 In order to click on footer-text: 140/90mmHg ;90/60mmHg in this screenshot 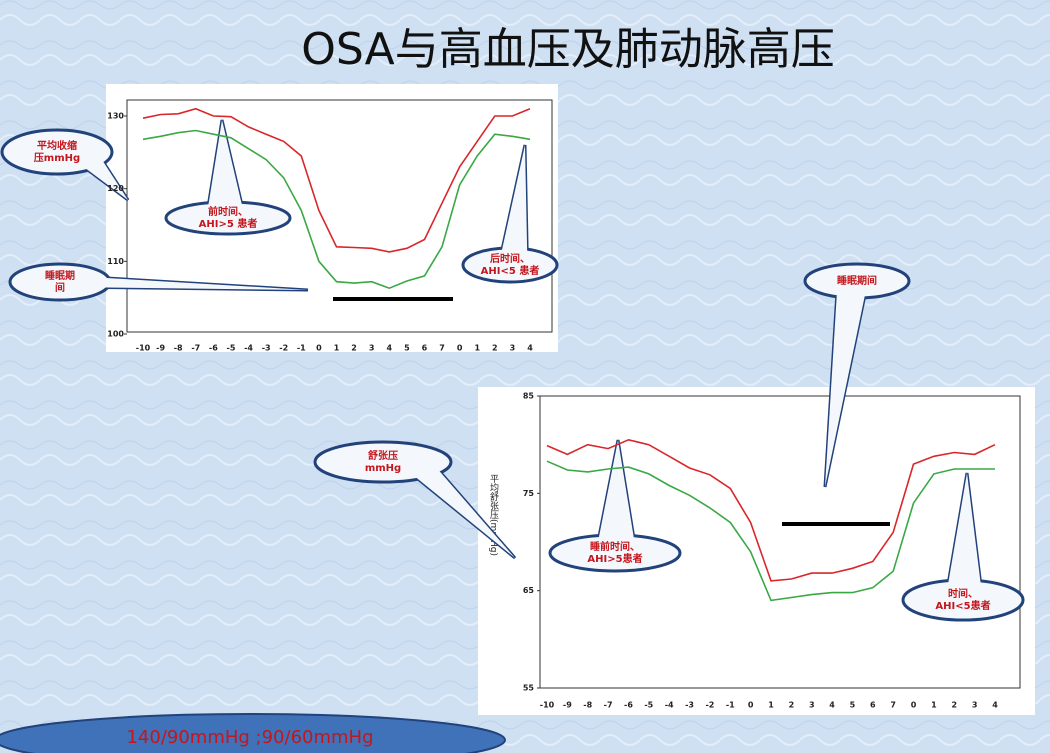, I will do `click(249, 737)`.